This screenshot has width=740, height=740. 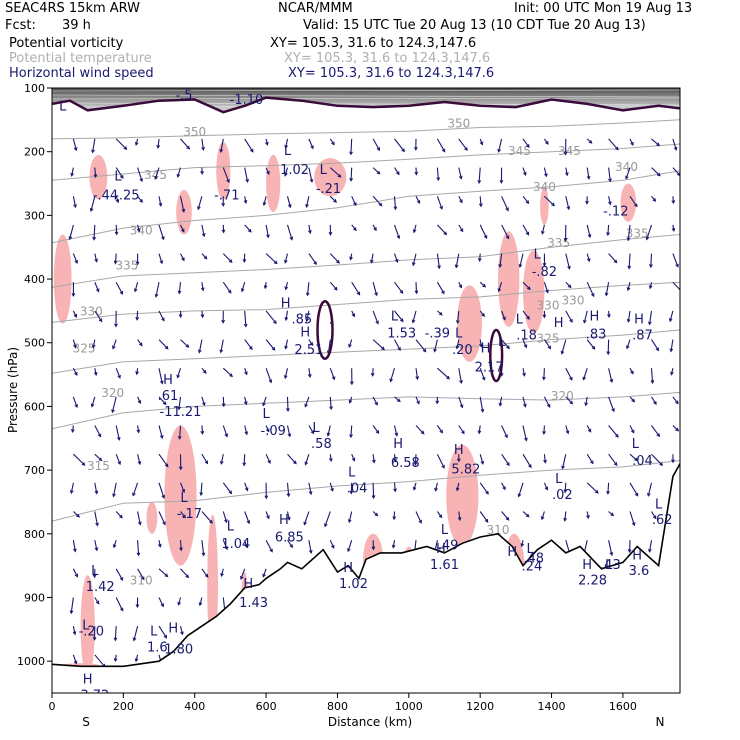 What do you see at coordinates (289, 537) in the screenshot?
I see `pv-extremum-label: 6.85` at bounding box center [289, 537].